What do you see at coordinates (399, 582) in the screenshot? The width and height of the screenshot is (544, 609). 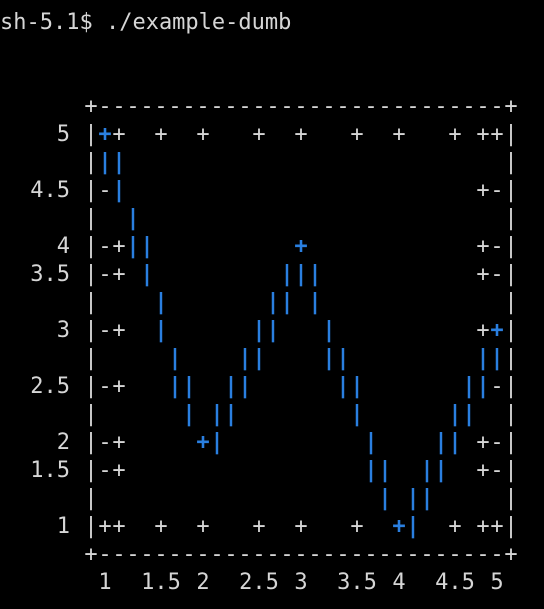 I see `x-tick-label: 4` at bounding box center [399, 582].